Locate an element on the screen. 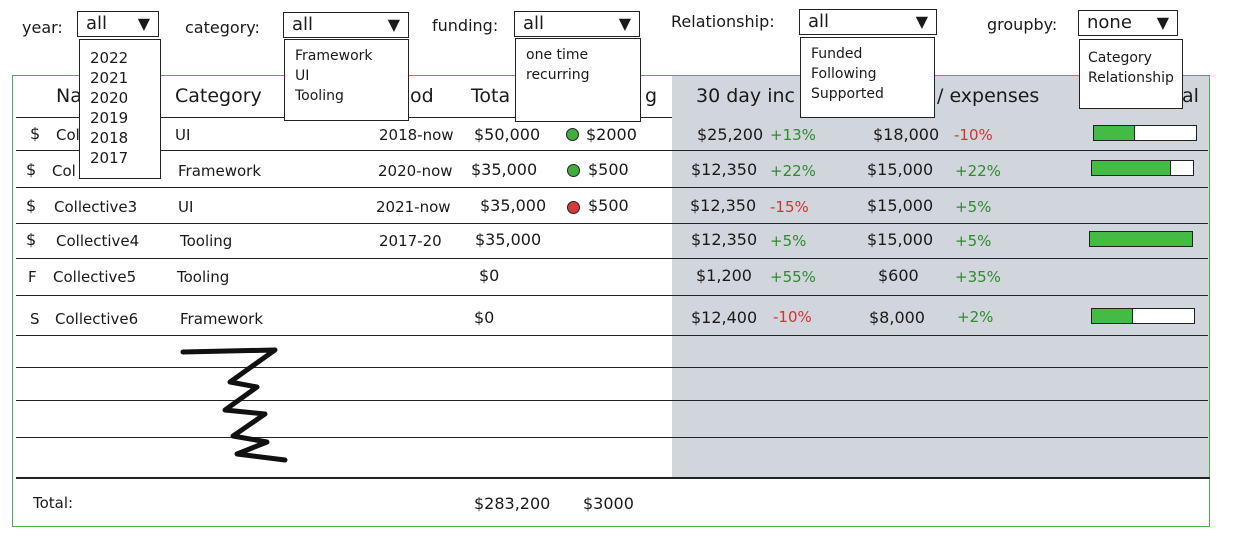 The height and width of the screenshot is (536, 1256). row-expenses-change: +22% is located at coordinates (978, 171).